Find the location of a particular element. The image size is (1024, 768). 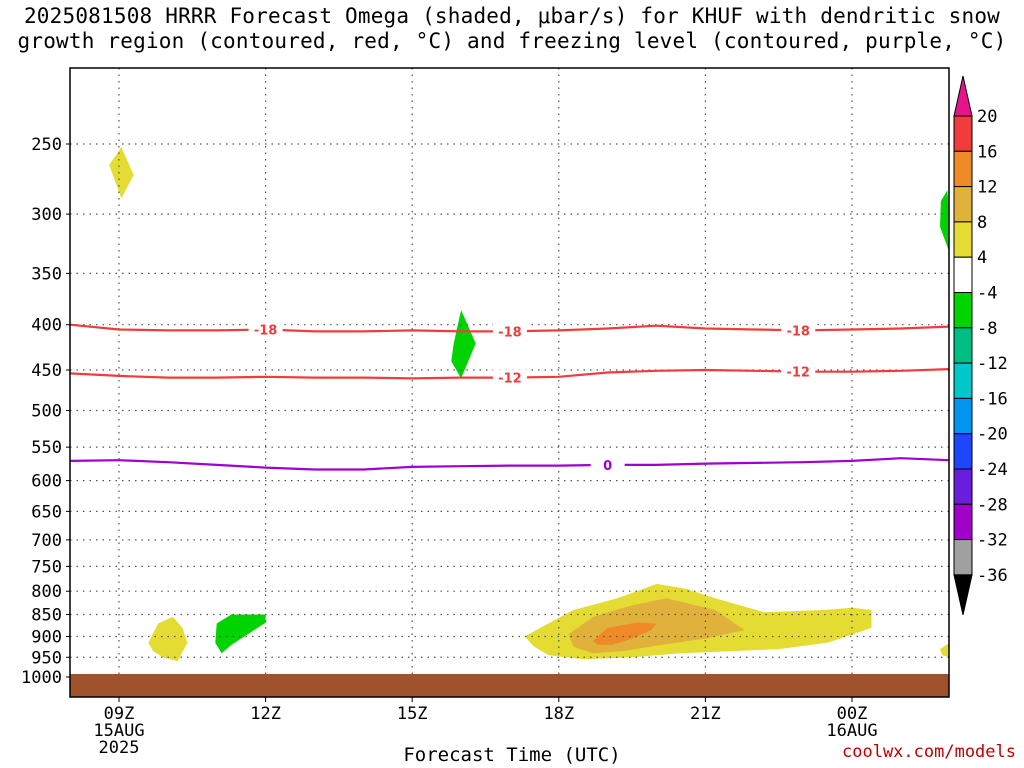

x-tick-label-12Z: 12Z is located at coordinates (265, 714).